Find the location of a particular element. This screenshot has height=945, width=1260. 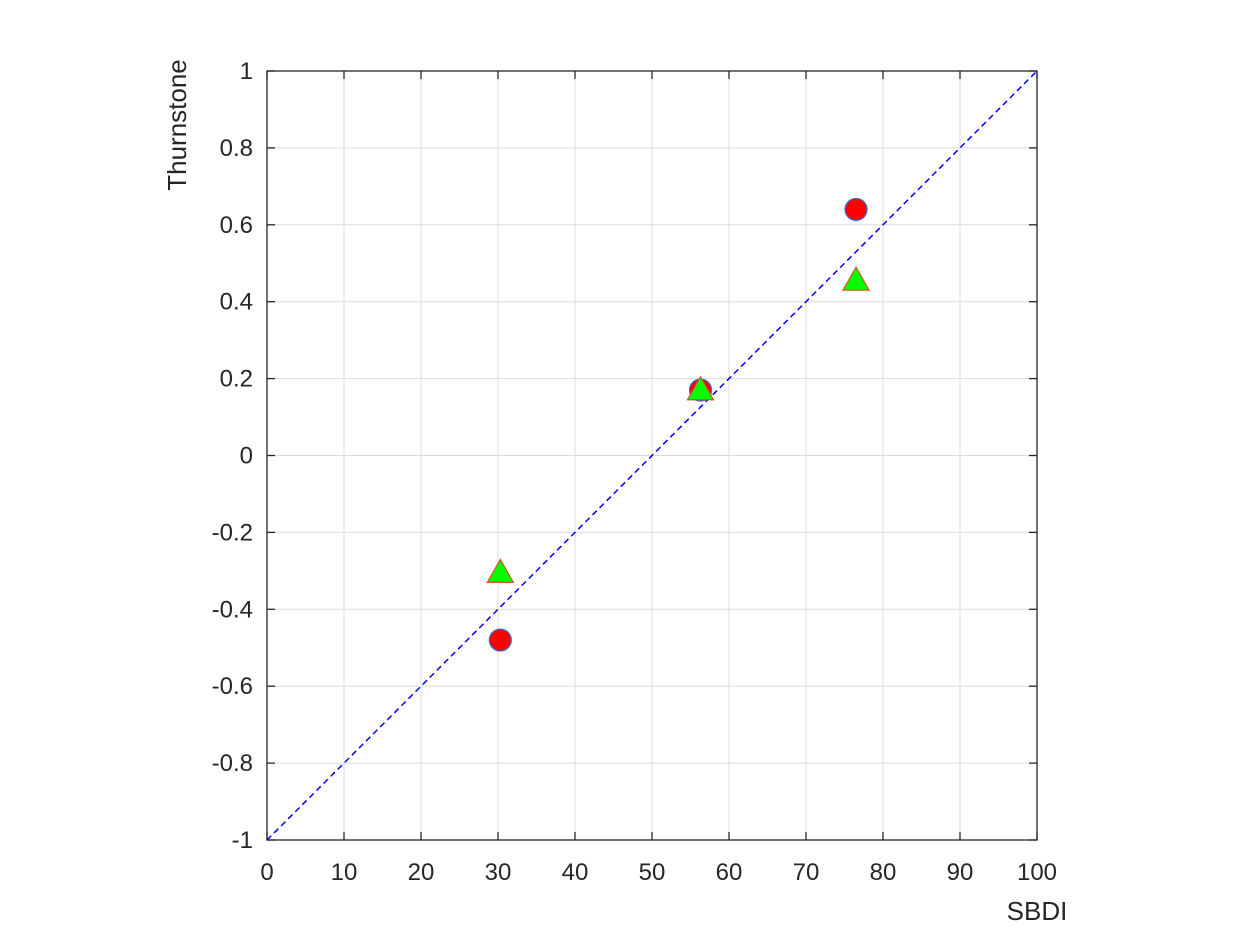

x-tick-label: 0 is located at coordinates (266, 872).